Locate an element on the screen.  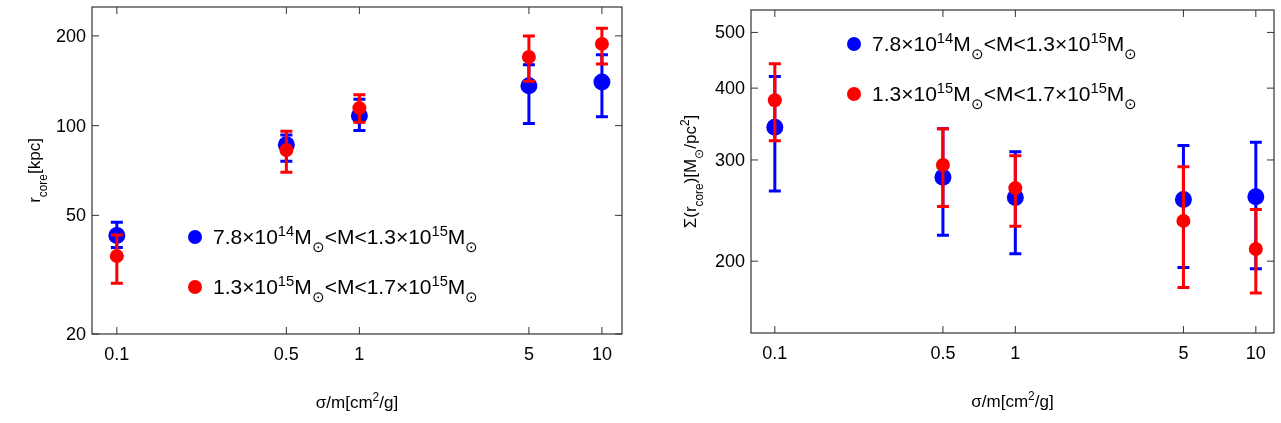
y-tick-label: 100 is located at coordinates (70, 125).